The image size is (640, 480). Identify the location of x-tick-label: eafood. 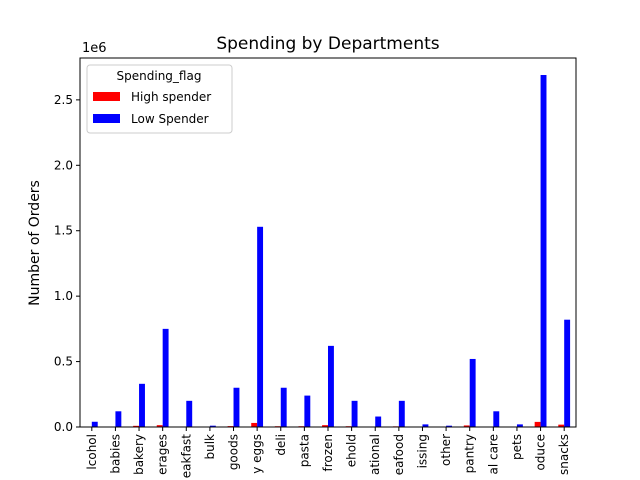
(399, 454).